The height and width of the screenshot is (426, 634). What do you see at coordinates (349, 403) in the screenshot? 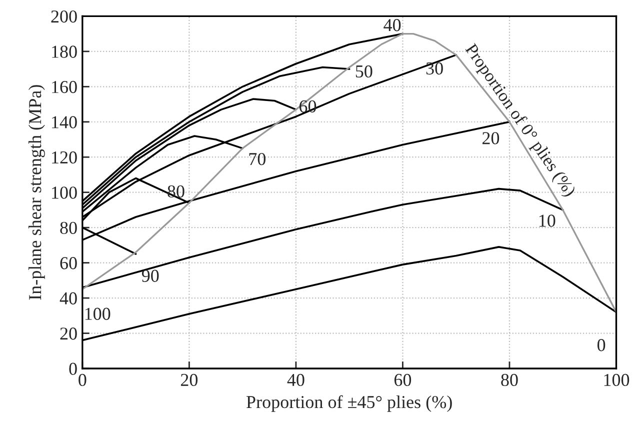
I see `x-axis-title: Proportion of ±45° plies (%)` at bounding box center [349, 403].